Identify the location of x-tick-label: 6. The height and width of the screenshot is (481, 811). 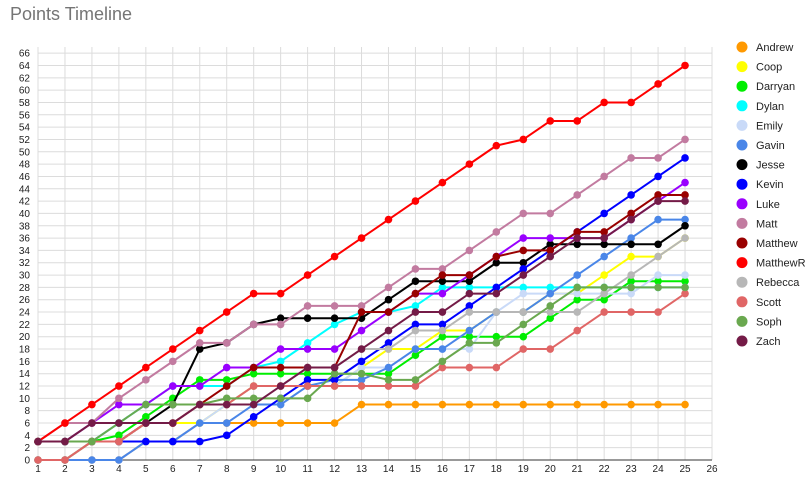
(173, 469).